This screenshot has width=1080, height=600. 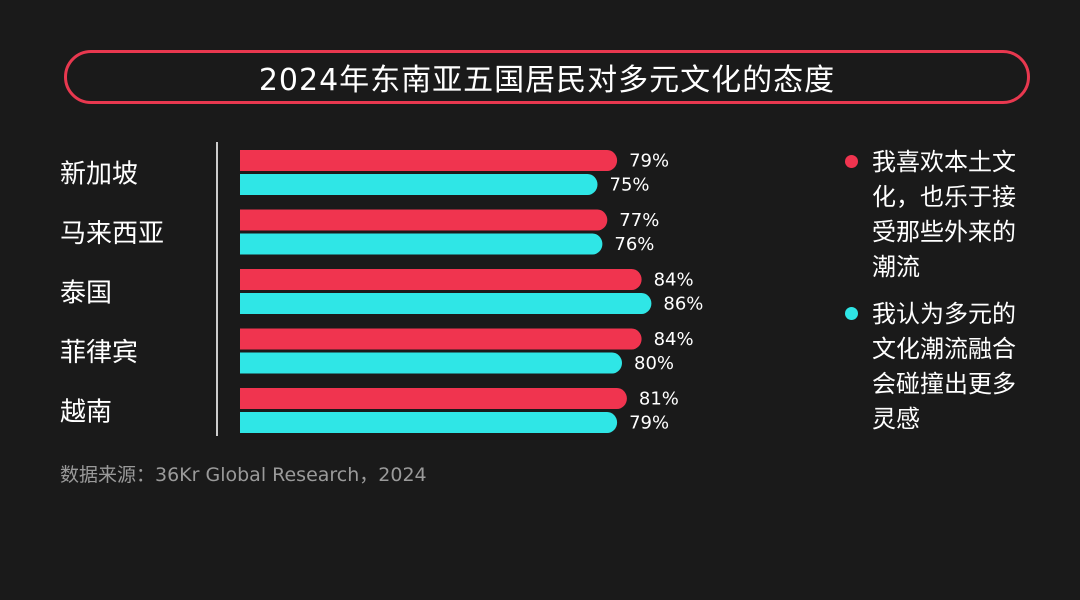 I want to click on legend-dot-red, so click(x=851, y=161).